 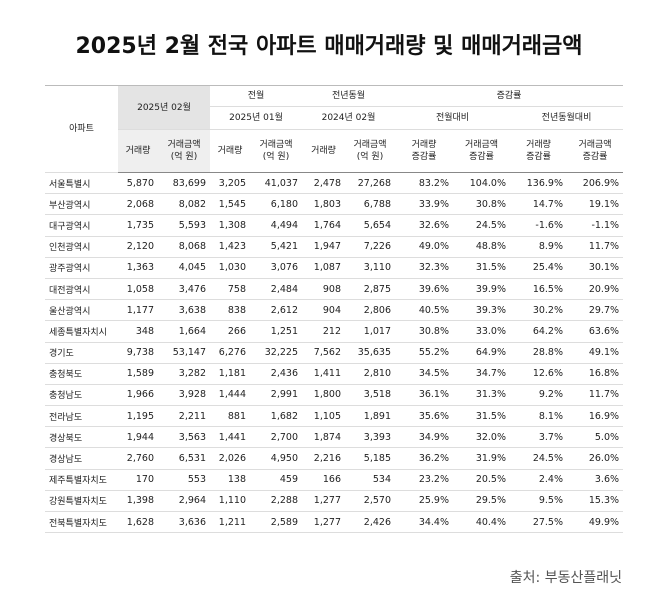 What do you see at coordinates (370, 522) in the screenshot?
I see `number-cell: 2,426` at bounding box center [370, 522].